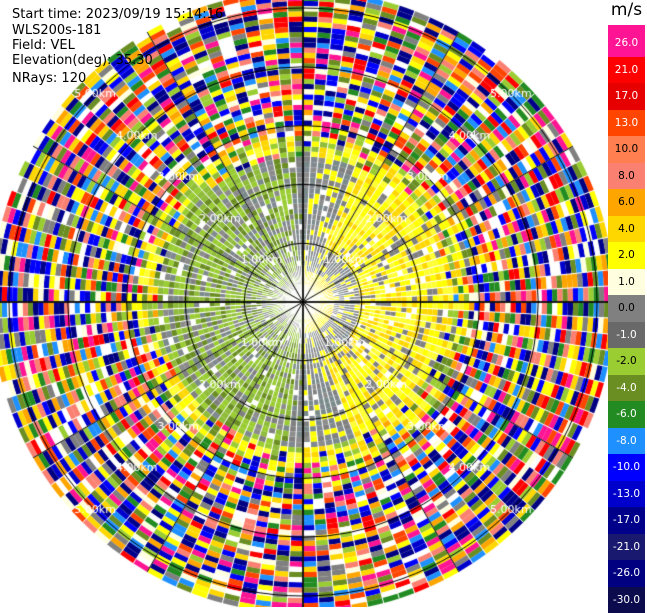 Image resolution: width=647 pixels, height=613 pixels. I want to click on colorbar-tick-label: -2.0, so click(626, 361).